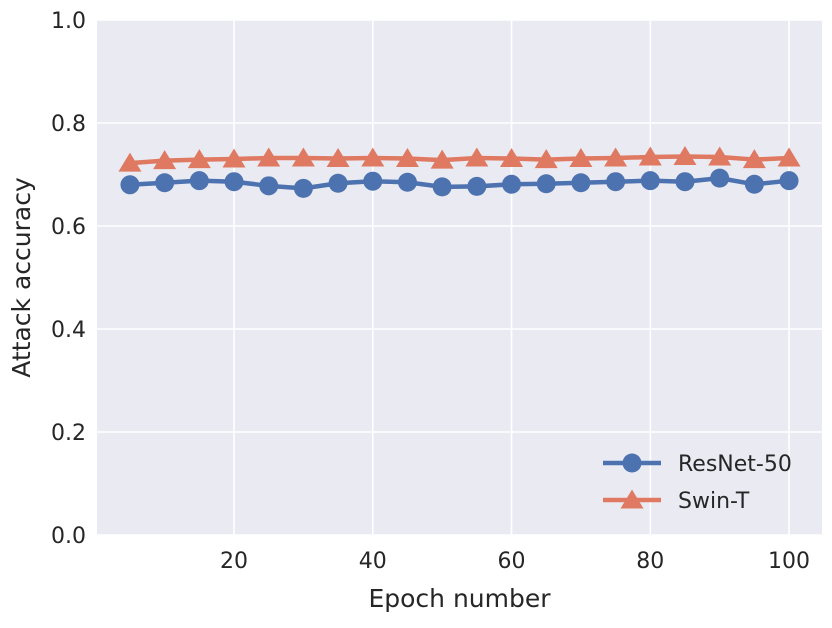 The image size is (832, 628). I want to click on x-tick-label: 40, so click(373, 561).